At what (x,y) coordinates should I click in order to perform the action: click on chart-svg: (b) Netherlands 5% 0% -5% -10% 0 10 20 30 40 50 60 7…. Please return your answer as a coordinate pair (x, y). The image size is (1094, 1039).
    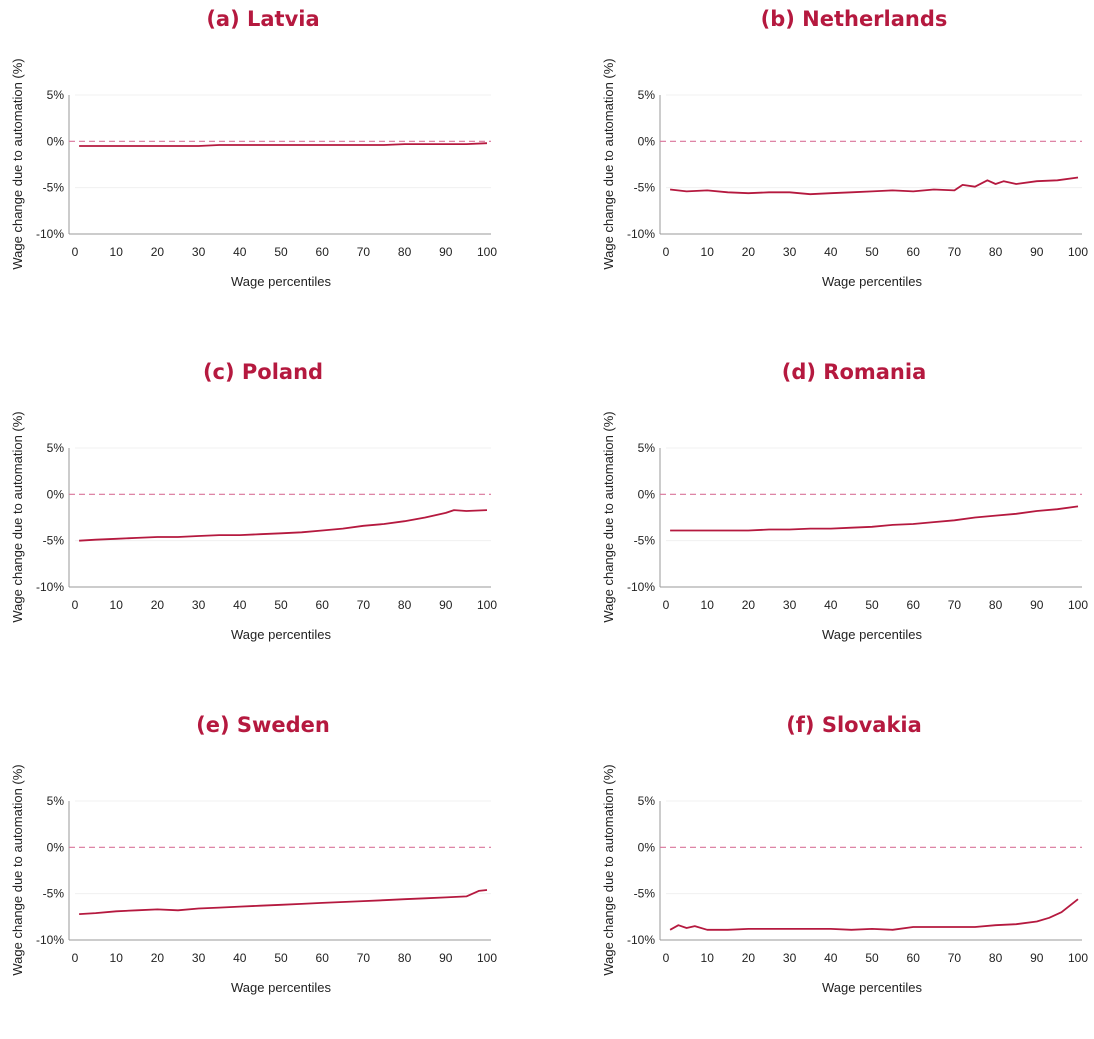
    Looking at the image, I should click on (844, 148).